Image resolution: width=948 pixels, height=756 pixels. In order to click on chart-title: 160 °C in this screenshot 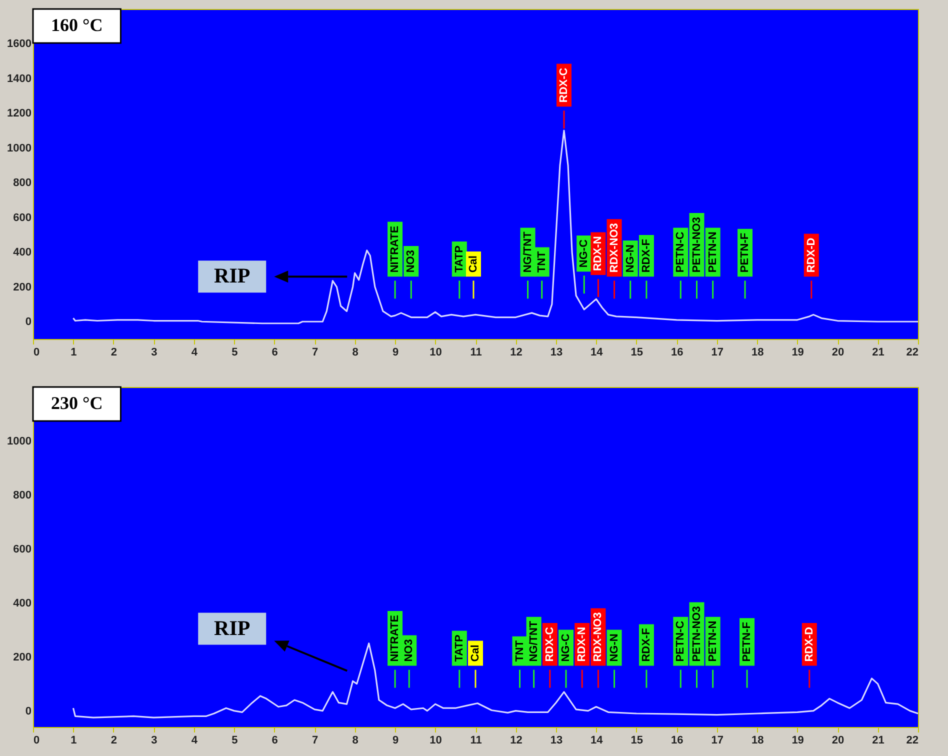, I will do `click(77, 25)`.